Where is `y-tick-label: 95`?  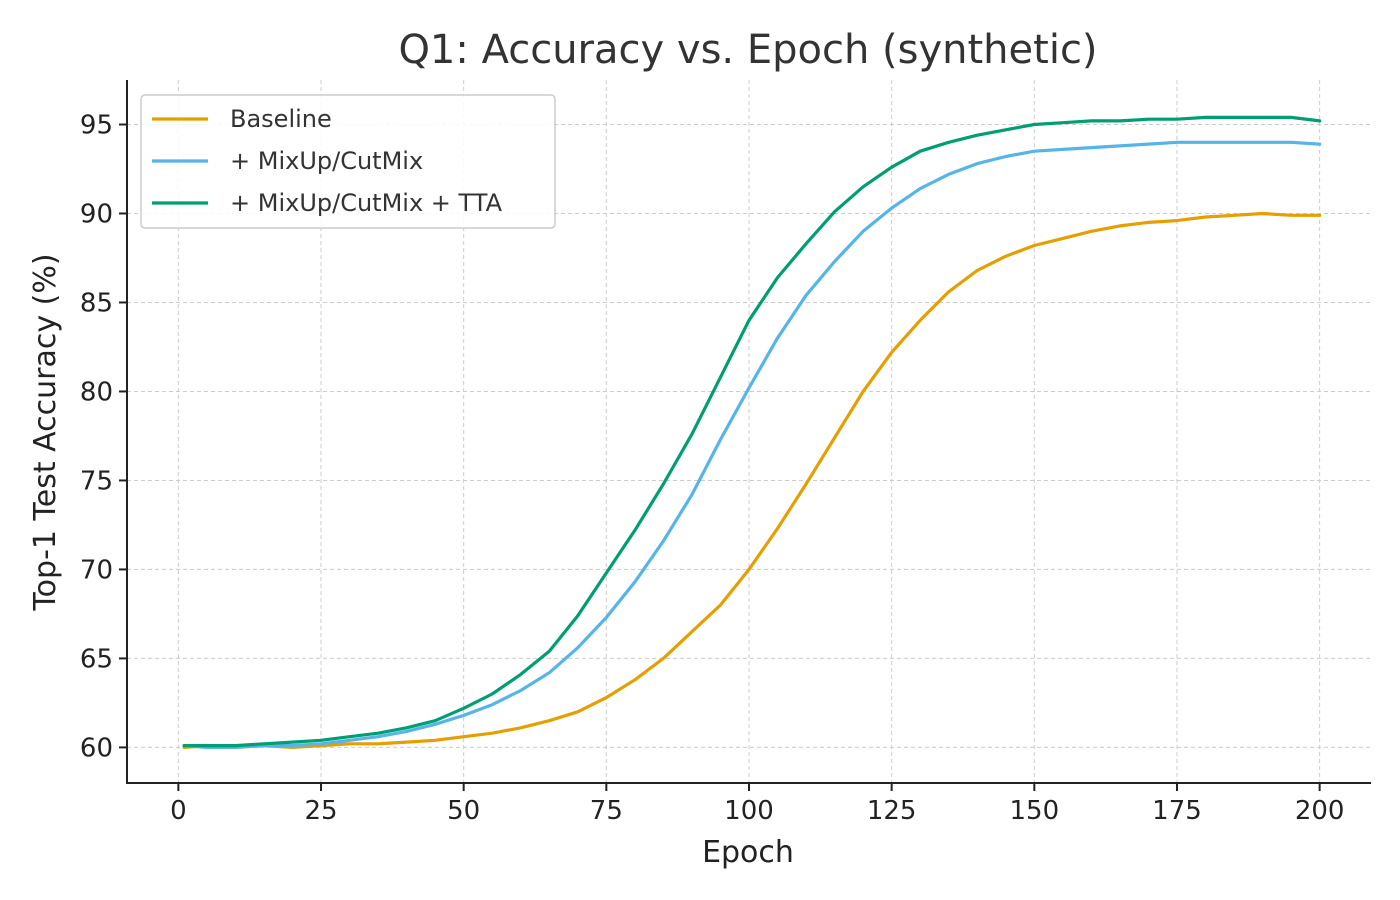
y-tick-label: 95 is located at coordinates (96, 125).